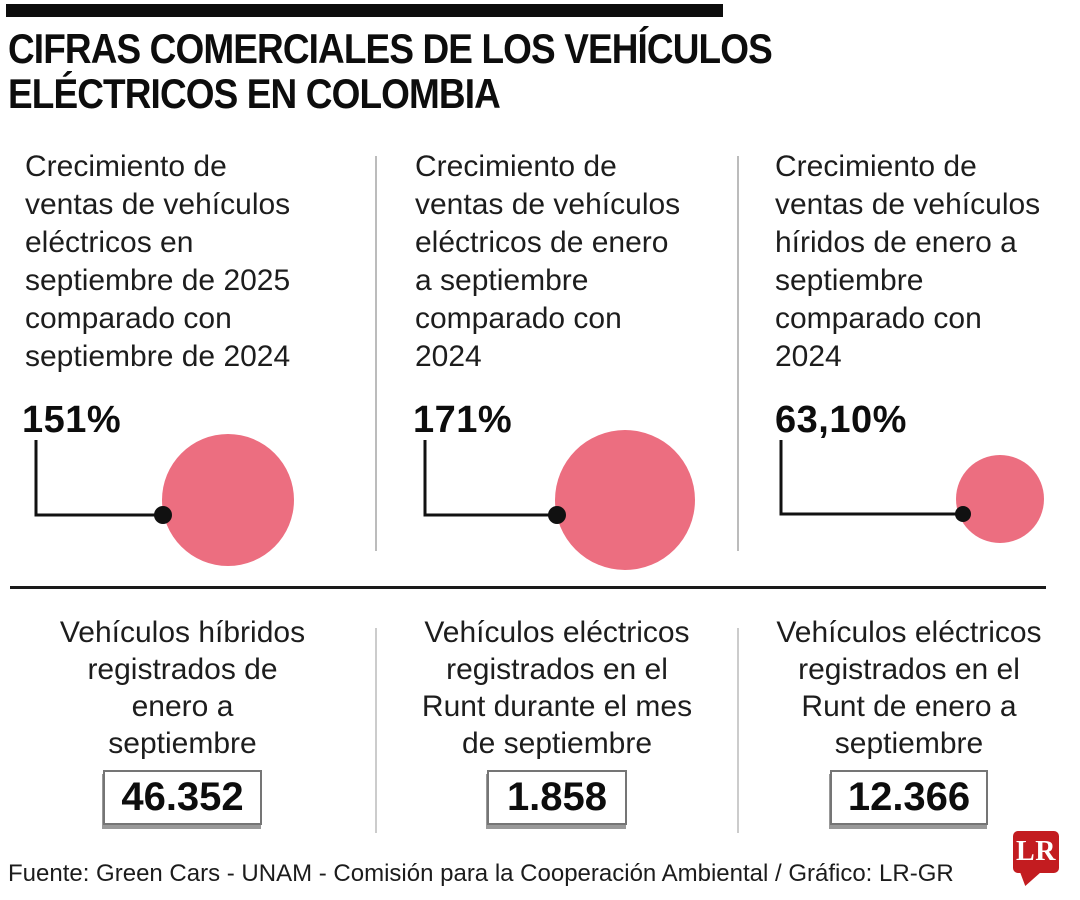 This screenshot has height=900, width=1080. What do you see at coordinates (182, 797) in the screenshot?
I see `registration-value-1: 46.352` at bounding box center [182, 797].